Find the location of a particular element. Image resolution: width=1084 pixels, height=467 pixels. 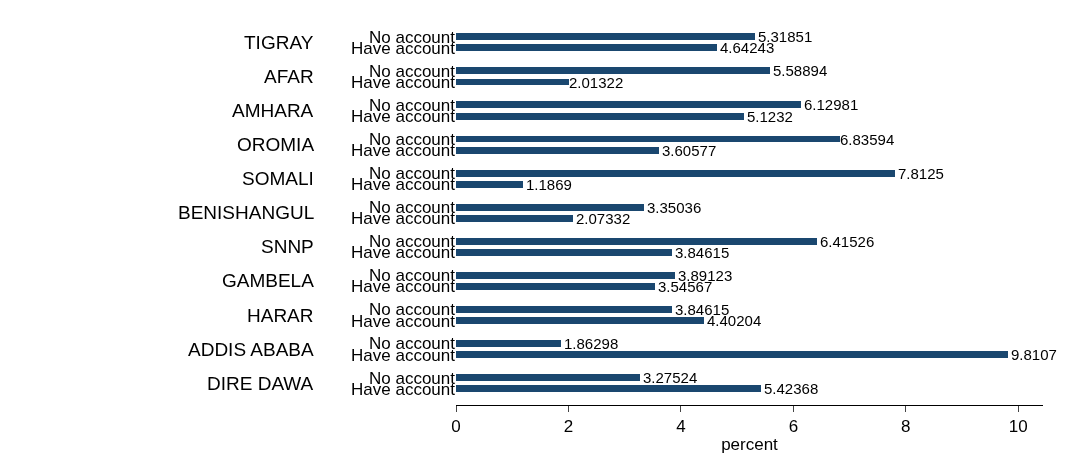

data-label: 7.8125 is located at coordinates (921, 173).